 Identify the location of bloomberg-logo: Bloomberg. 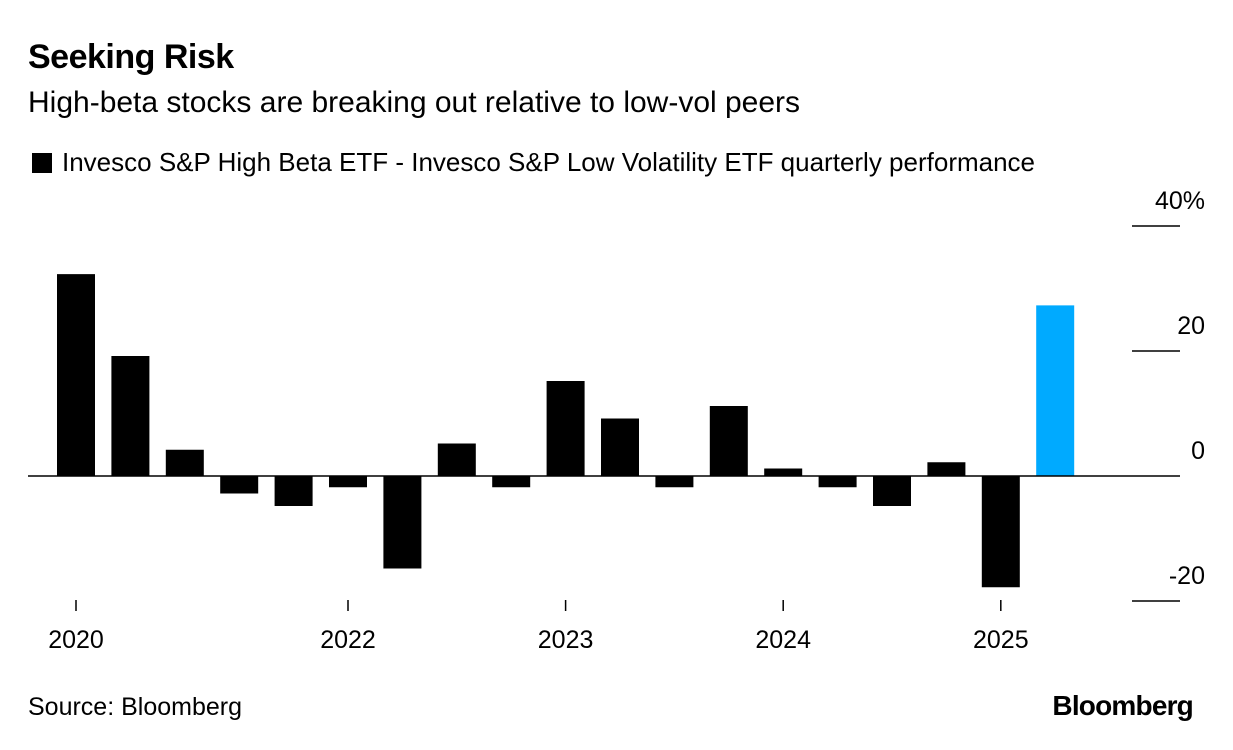
(1122, 705).